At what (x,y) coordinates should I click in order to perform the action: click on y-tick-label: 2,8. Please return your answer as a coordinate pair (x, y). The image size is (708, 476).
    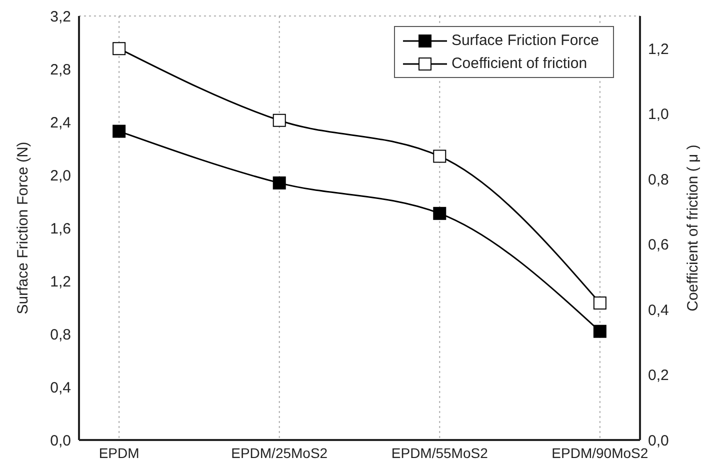
    Looking at the image, I should click on (60, 69).